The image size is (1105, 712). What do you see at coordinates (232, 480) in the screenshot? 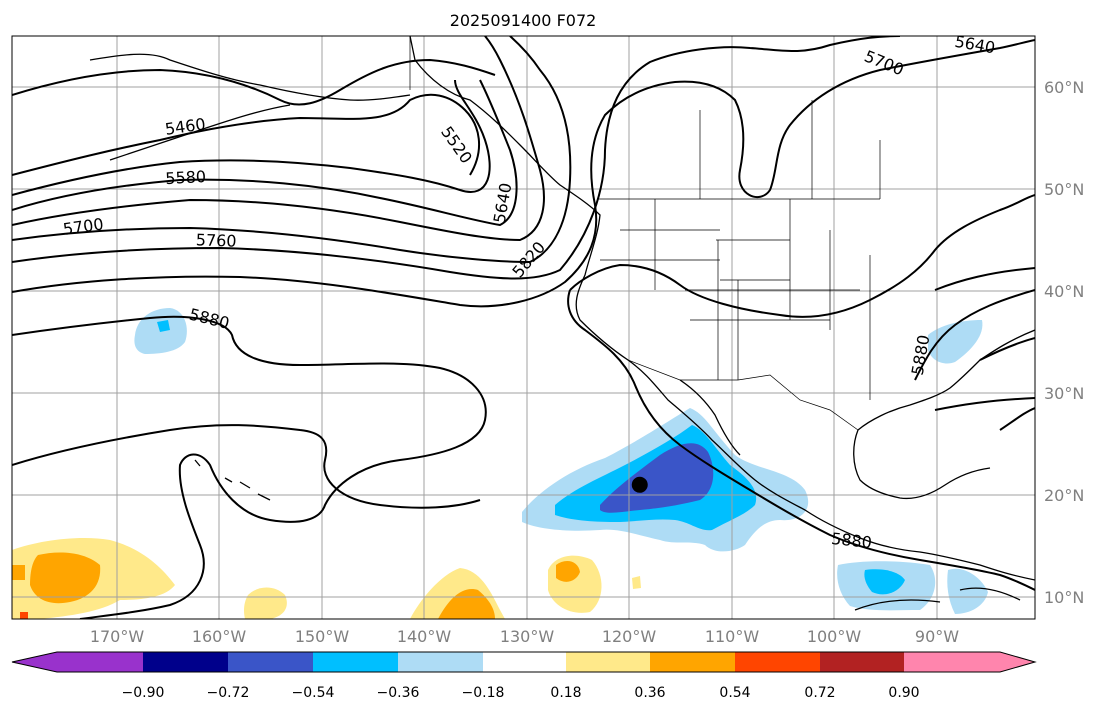
I see `hawaiian-islands` at bounding box center [232, 480].